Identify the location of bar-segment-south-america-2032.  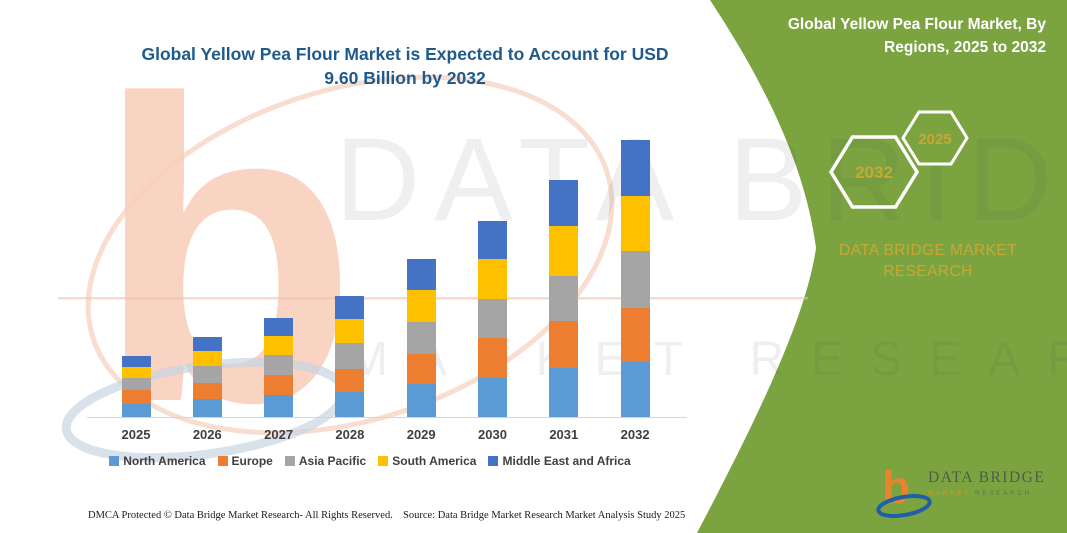
(635, 224).